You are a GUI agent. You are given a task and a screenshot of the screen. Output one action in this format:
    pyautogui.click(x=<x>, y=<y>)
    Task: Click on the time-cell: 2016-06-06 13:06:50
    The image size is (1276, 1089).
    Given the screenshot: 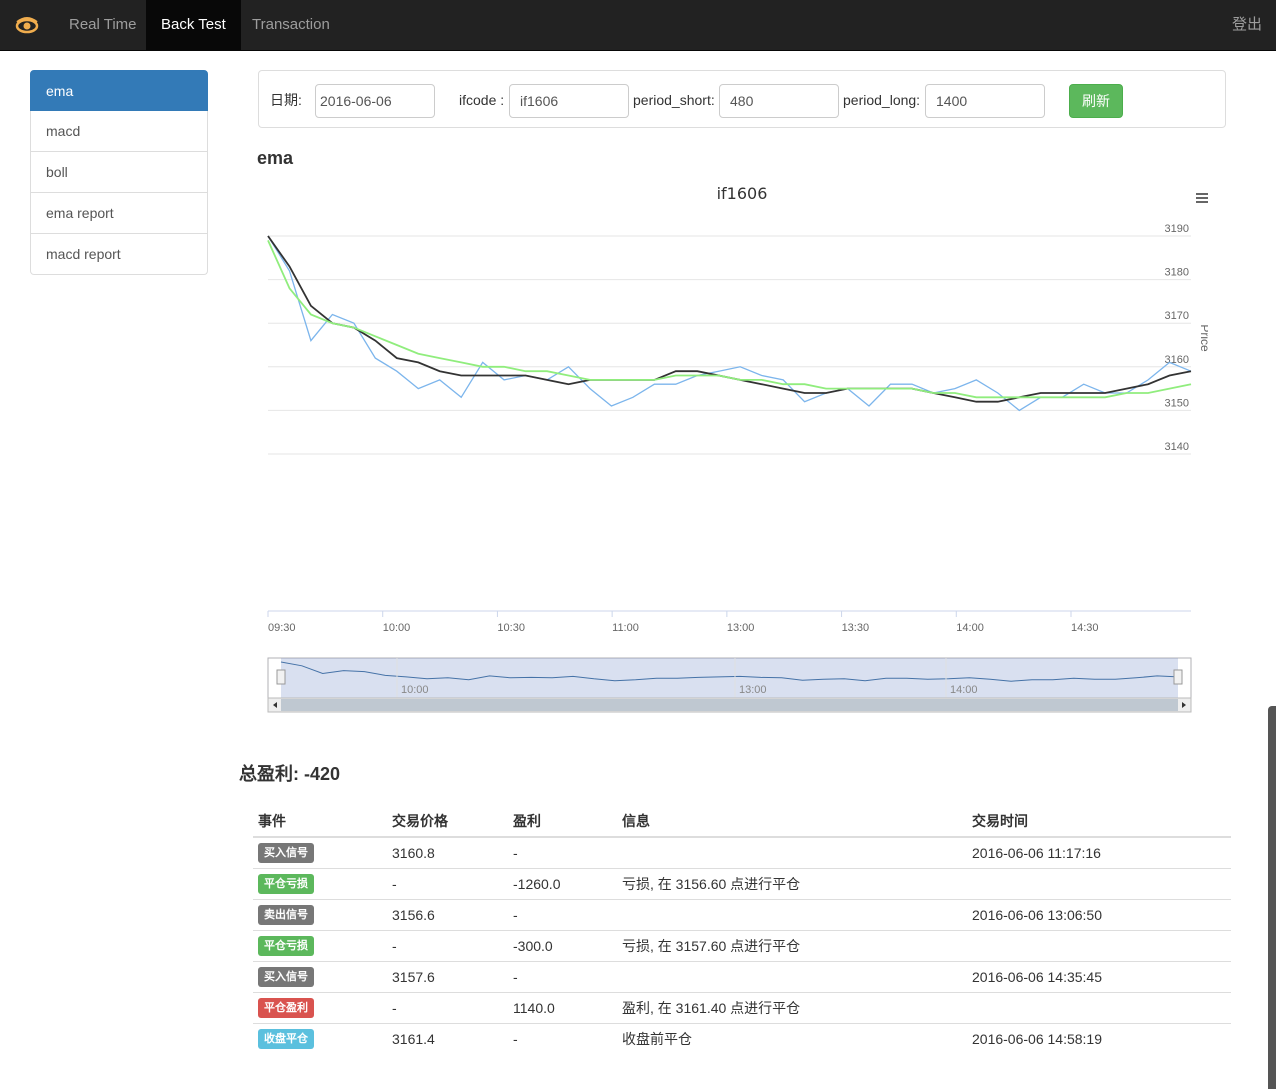 What is the action you would take?
    pyautogui.click(x=1099, y=915)
    